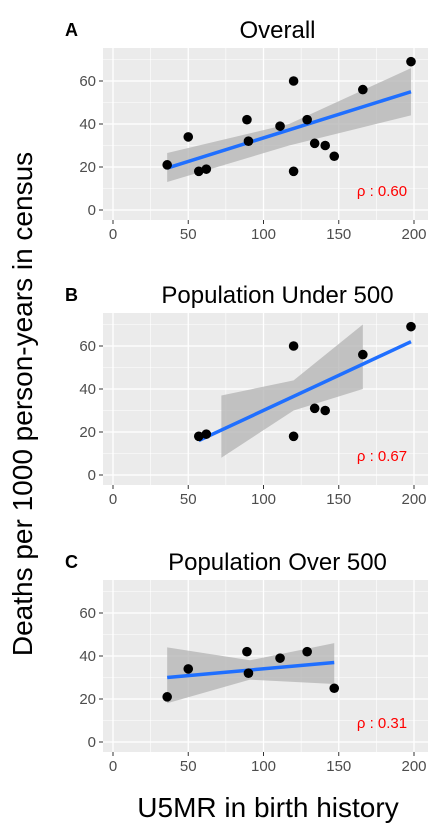  I want to click on panel-b-y-tick-label: 40, so click(87, 389).